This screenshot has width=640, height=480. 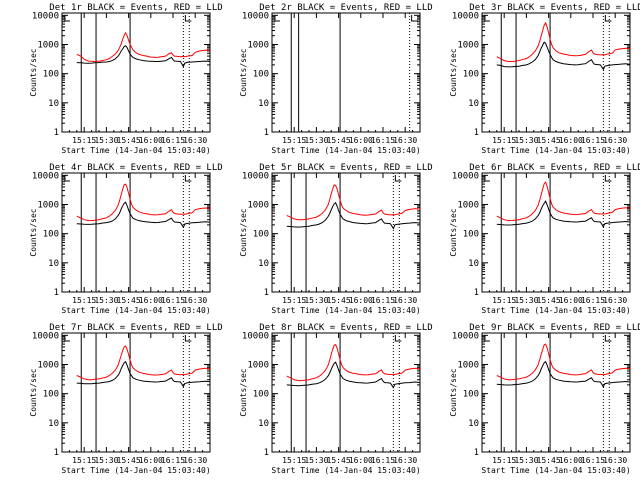 I want to click on panel-title: Det 3r BLACK = Events, RED = LLD, so click(x=554, y=8).